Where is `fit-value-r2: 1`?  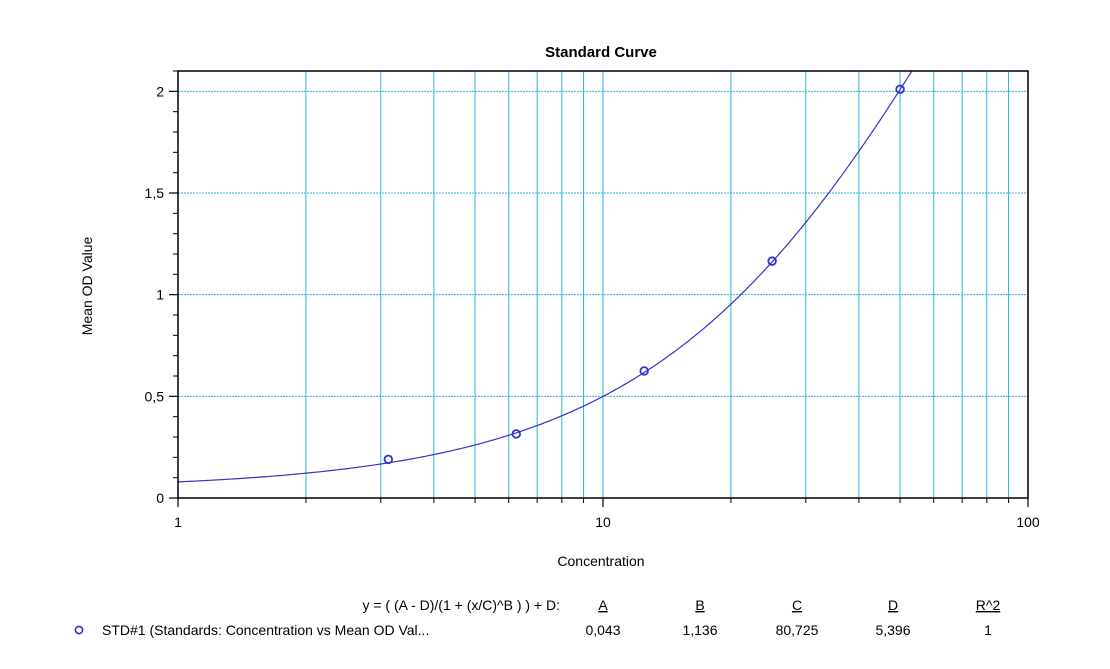
fit-value-r2: 1 is located at coordinates (988, 630).